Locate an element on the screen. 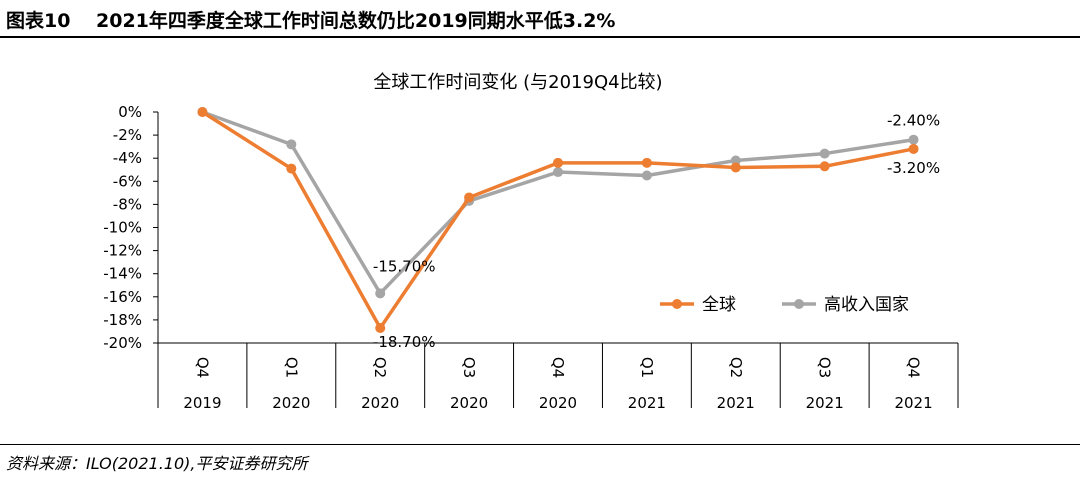  y-tick-label: 0% is located at coordinates (130, 112).